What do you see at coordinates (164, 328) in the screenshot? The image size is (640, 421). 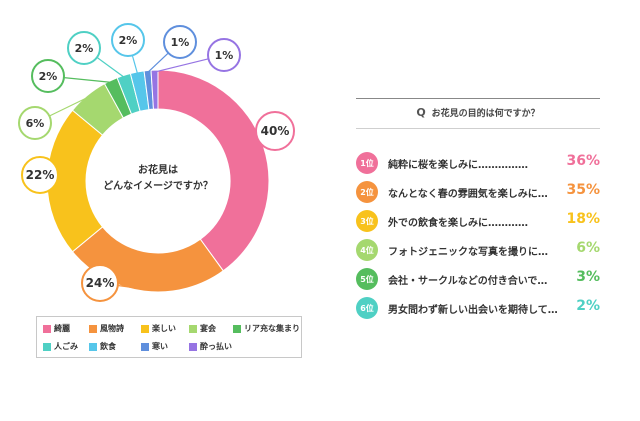 I see `legend-label: 楽しい` at bounding box center [164, 328].